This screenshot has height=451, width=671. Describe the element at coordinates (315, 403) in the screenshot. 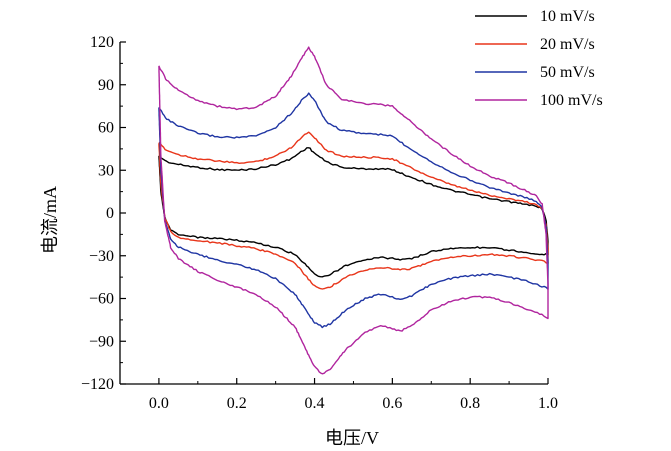

I see `x-tick-label: 0.4` at that location.